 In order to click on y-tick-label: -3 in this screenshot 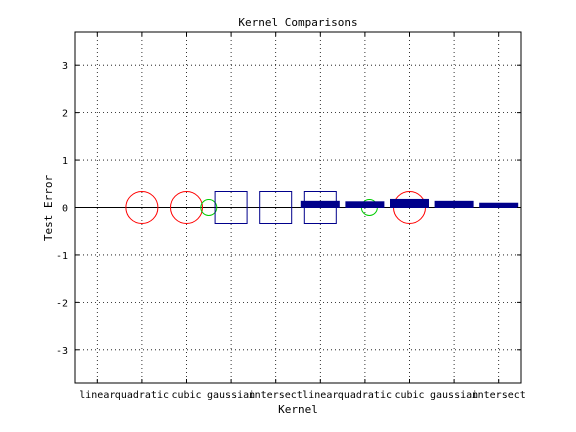, I will do `click(62, 351)`.